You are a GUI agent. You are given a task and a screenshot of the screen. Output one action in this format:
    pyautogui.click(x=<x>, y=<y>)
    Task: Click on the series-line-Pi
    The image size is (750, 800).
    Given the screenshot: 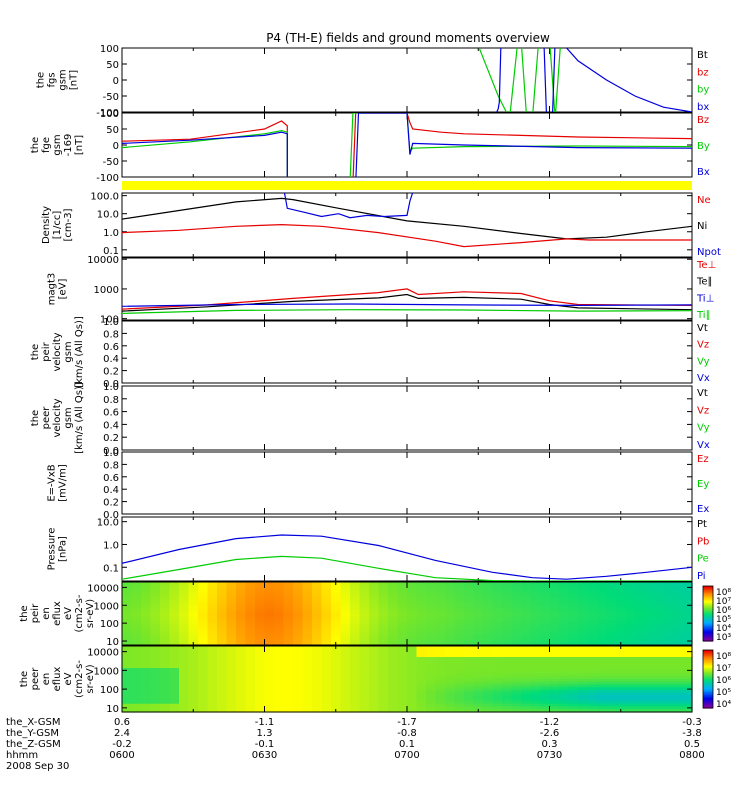 What is the action you would take?
    pyautogui.click(x=407, y=557)
    